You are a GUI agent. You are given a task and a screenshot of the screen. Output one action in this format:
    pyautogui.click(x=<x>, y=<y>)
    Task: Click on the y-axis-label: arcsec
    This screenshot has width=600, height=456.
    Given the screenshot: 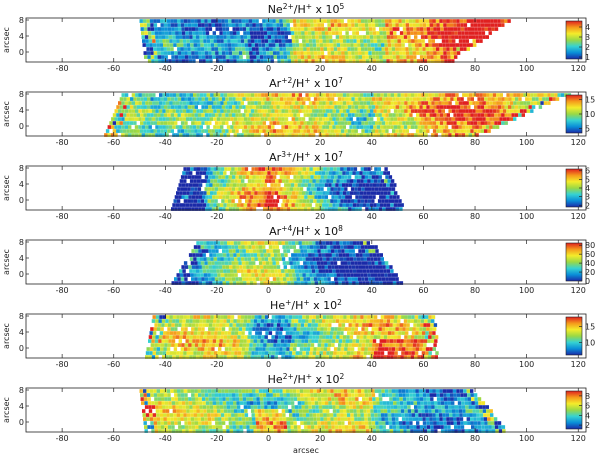 What is the action you would take?
    pyautogui.click(x=6, y=40)
    